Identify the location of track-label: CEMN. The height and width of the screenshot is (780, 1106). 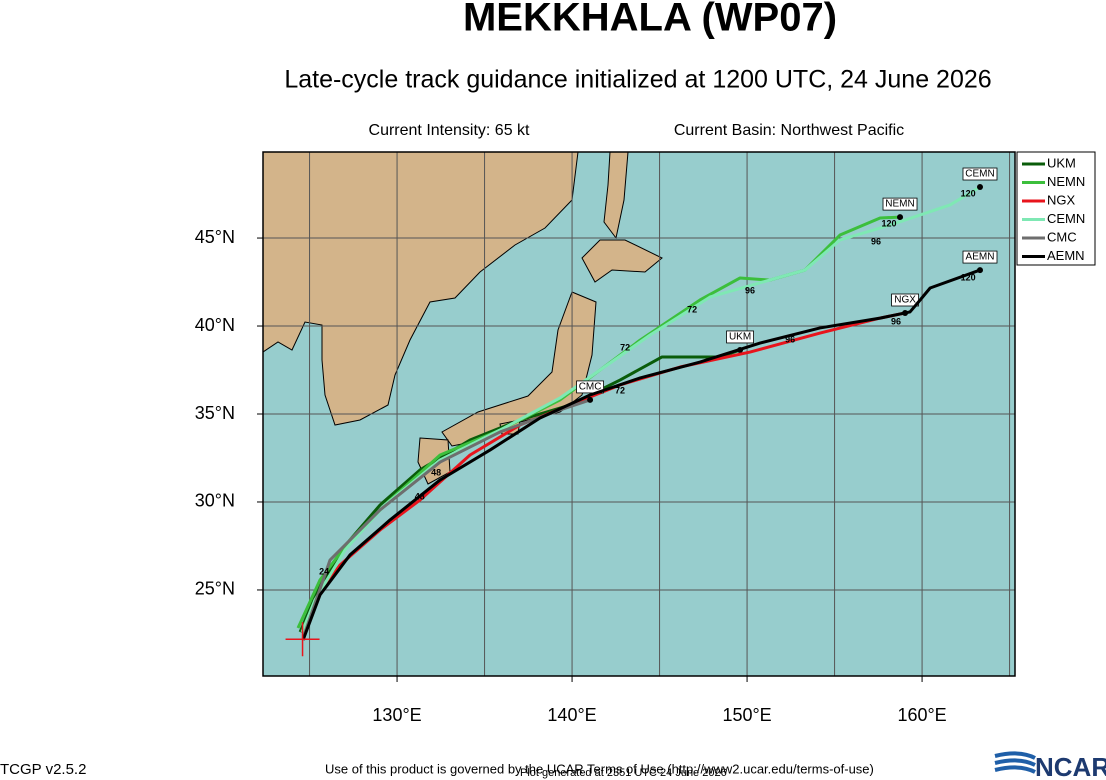
(979, 174).